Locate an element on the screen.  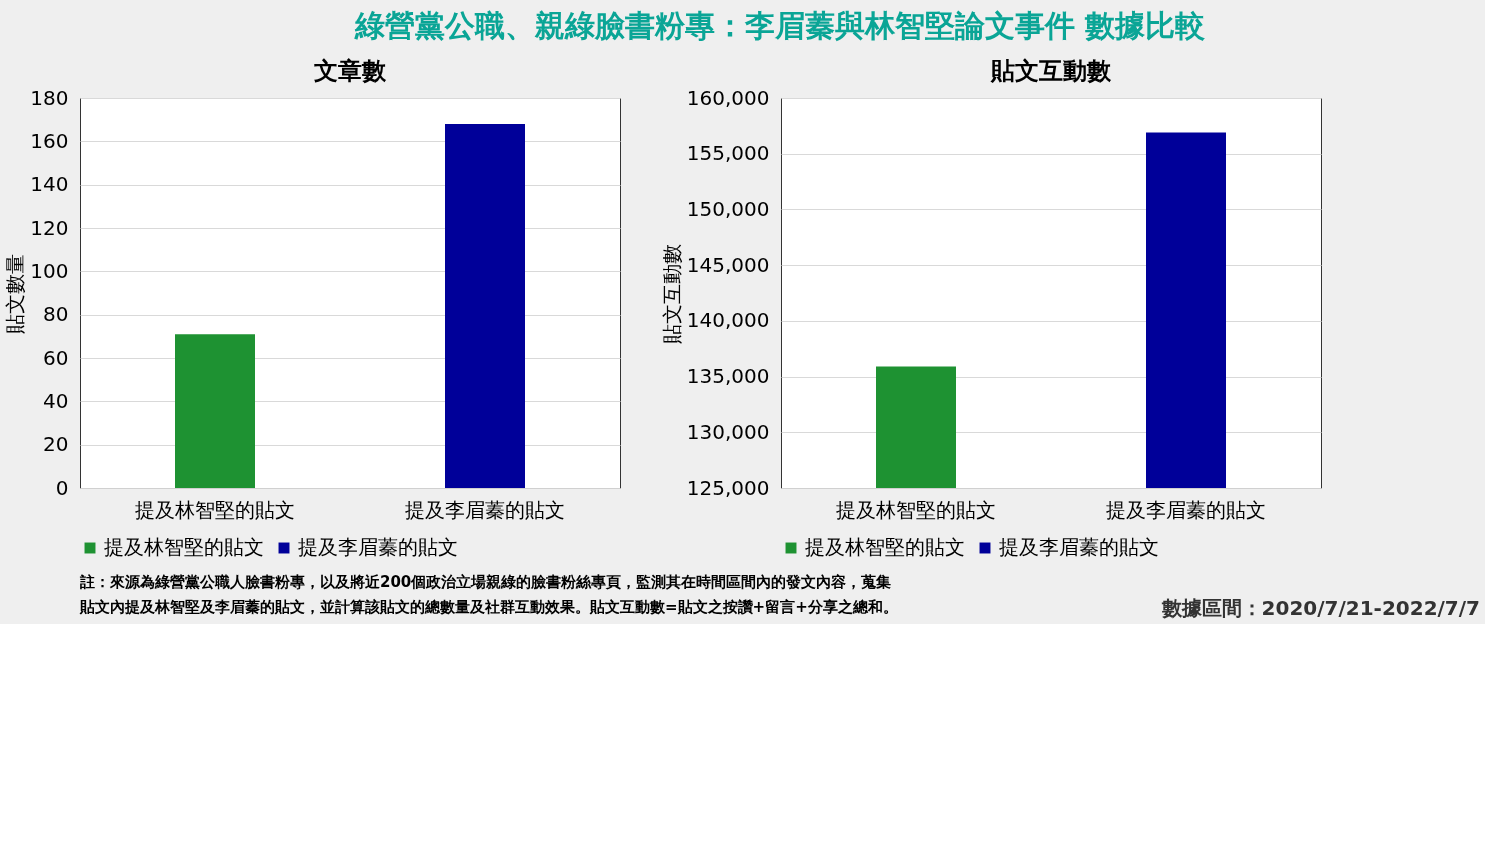
chart-title: 貼文互動數 is located at coordinates (1051, 71).